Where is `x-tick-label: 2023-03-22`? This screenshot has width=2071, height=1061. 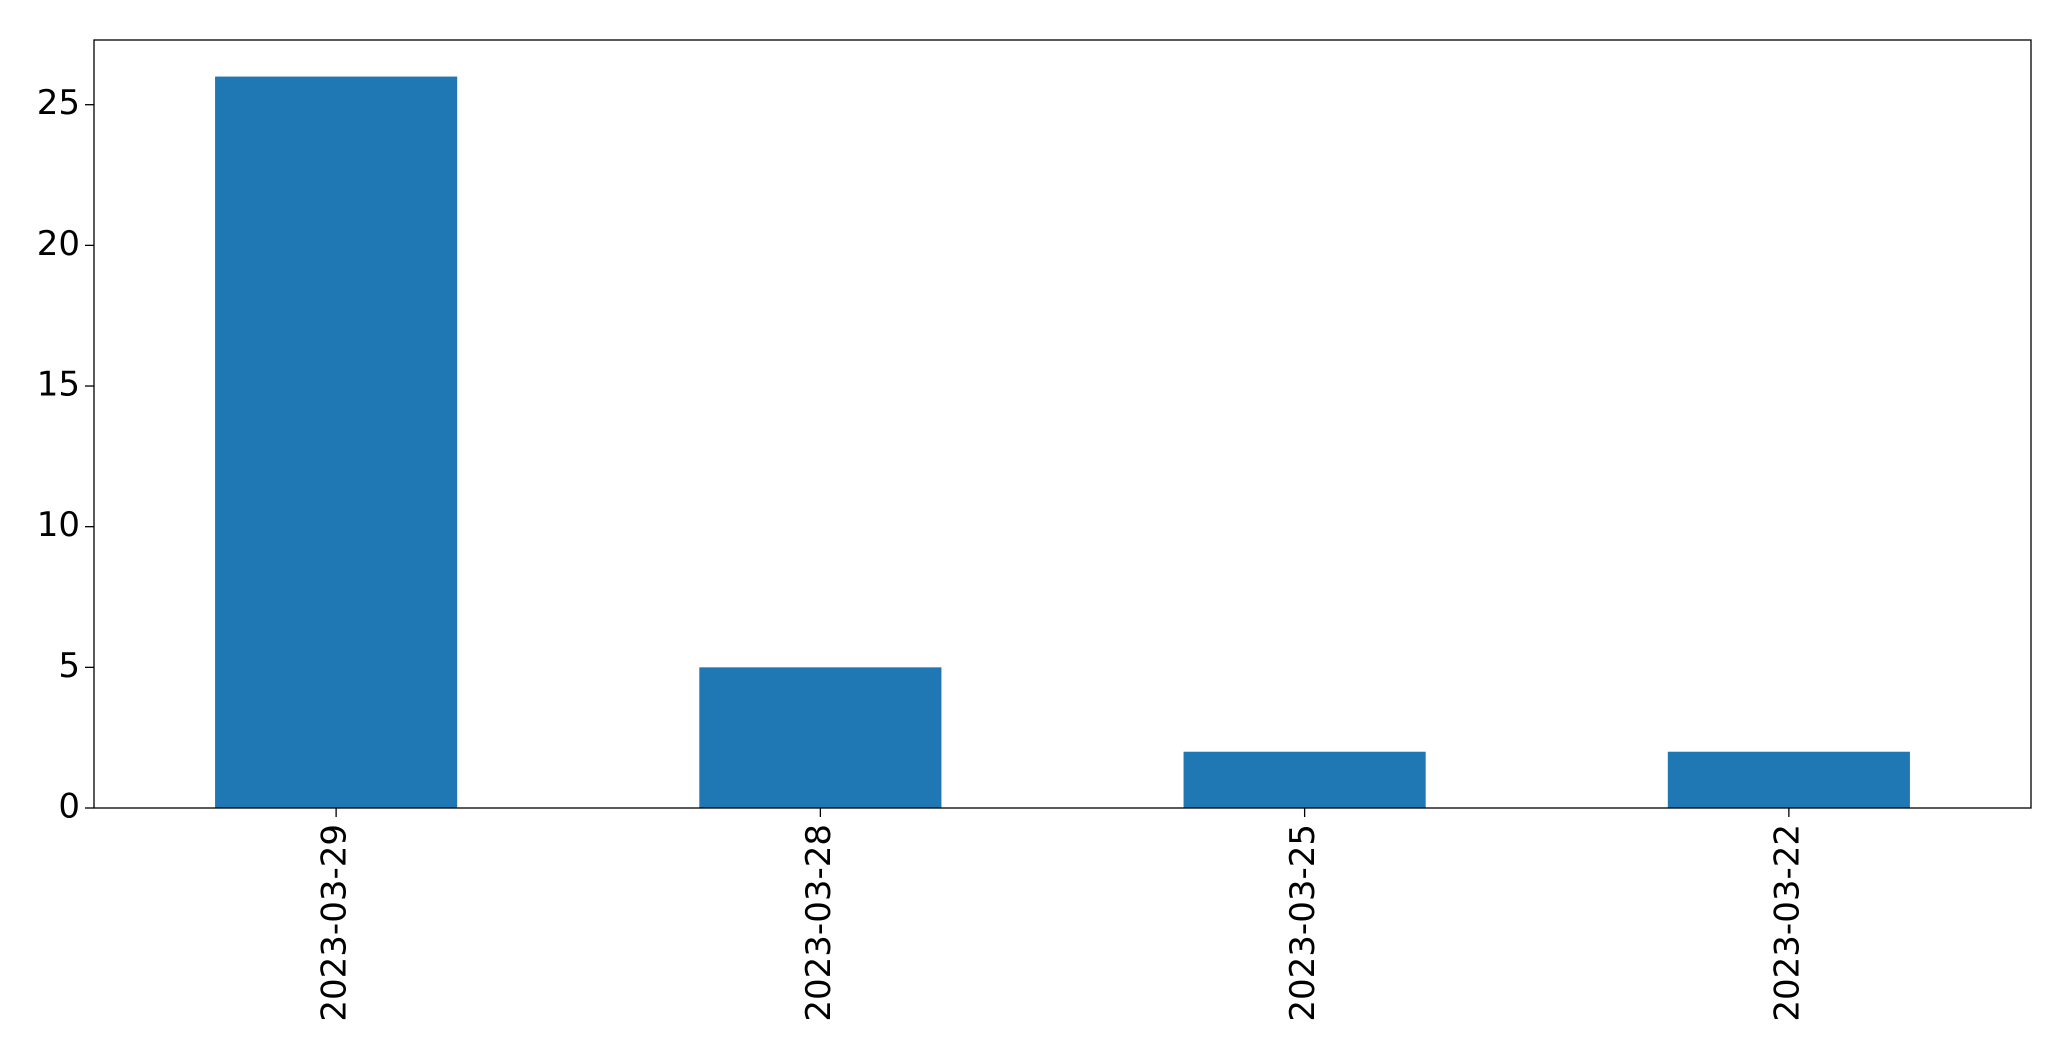
x-tick-label: 2023-03-22 is located at coordinates (1787, 923).